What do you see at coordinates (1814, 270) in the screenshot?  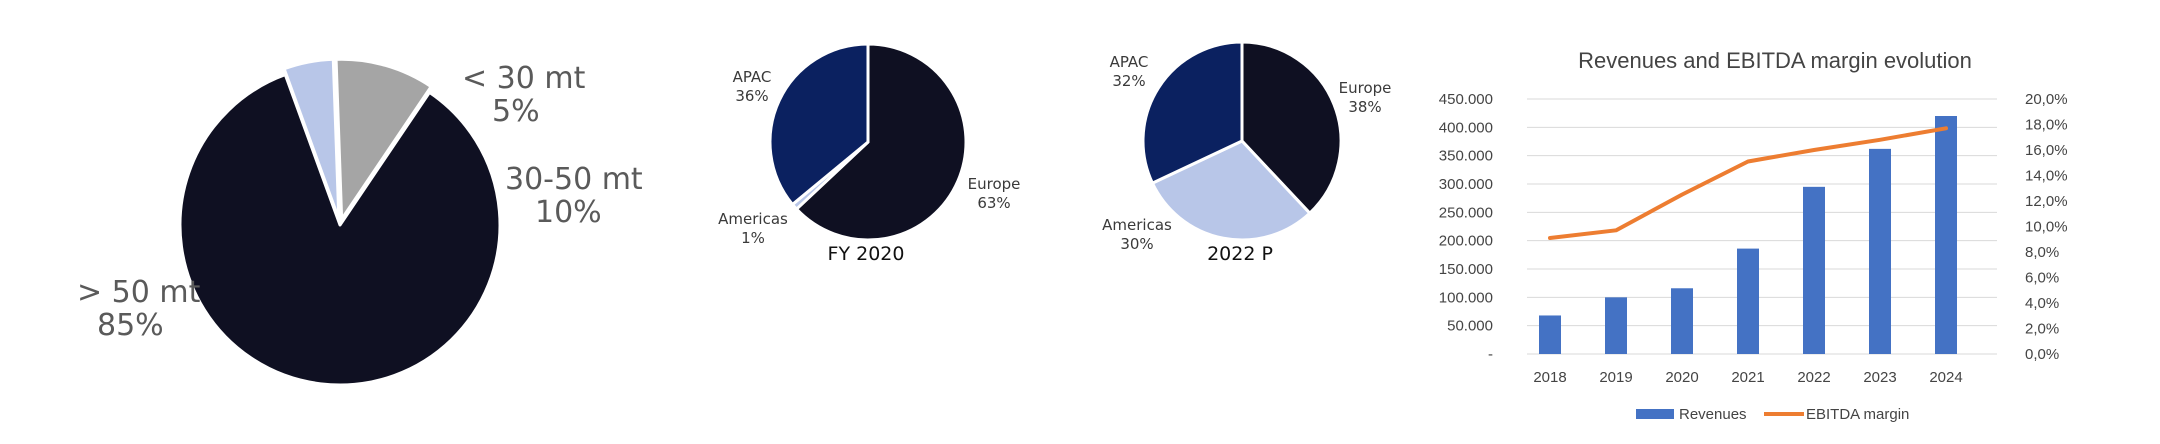 I see `combo-bar-2022` at bounding box center [1814, 270].